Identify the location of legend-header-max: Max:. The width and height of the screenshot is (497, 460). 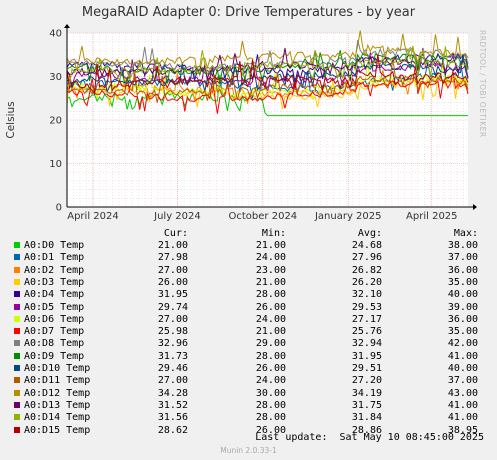
(465, 233).